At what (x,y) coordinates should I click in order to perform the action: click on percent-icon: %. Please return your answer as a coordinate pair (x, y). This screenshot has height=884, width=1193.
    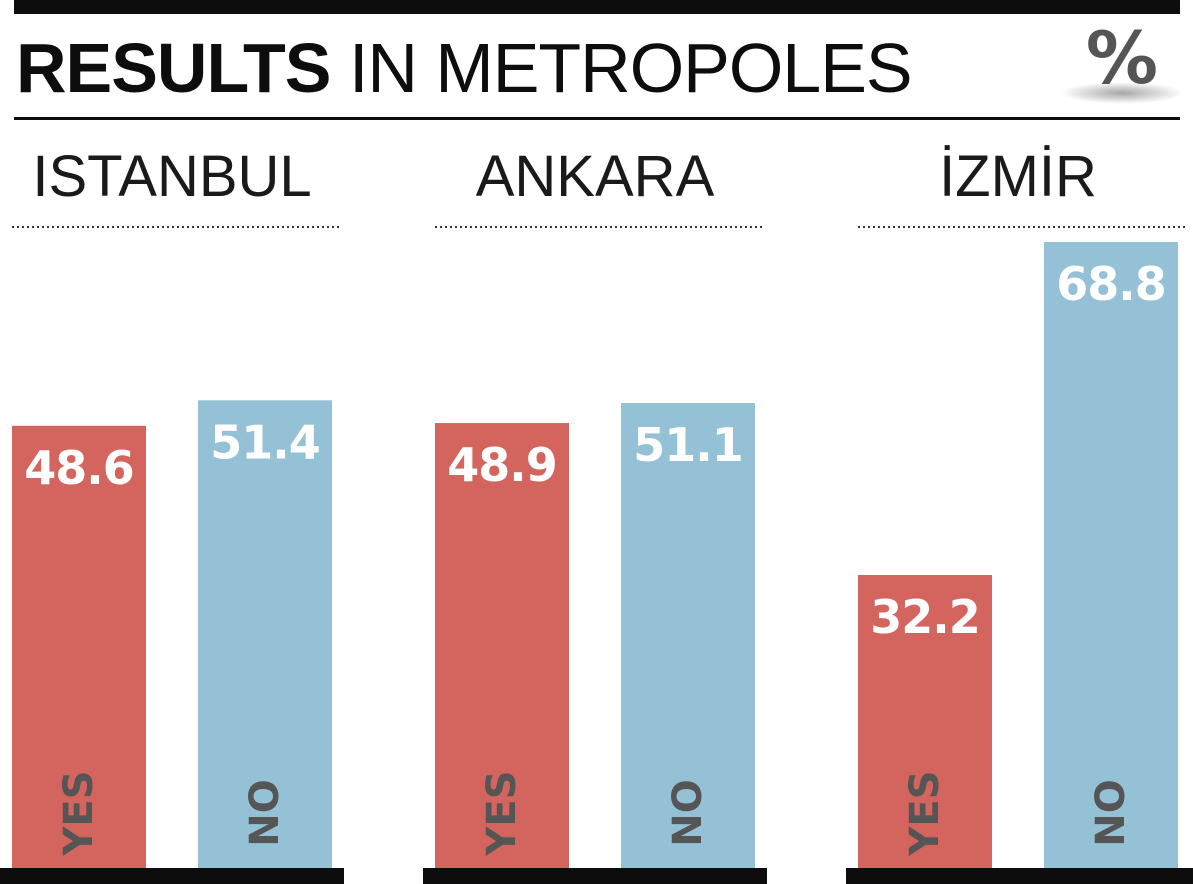
    Looking at the image, I should click on (1122, 61).